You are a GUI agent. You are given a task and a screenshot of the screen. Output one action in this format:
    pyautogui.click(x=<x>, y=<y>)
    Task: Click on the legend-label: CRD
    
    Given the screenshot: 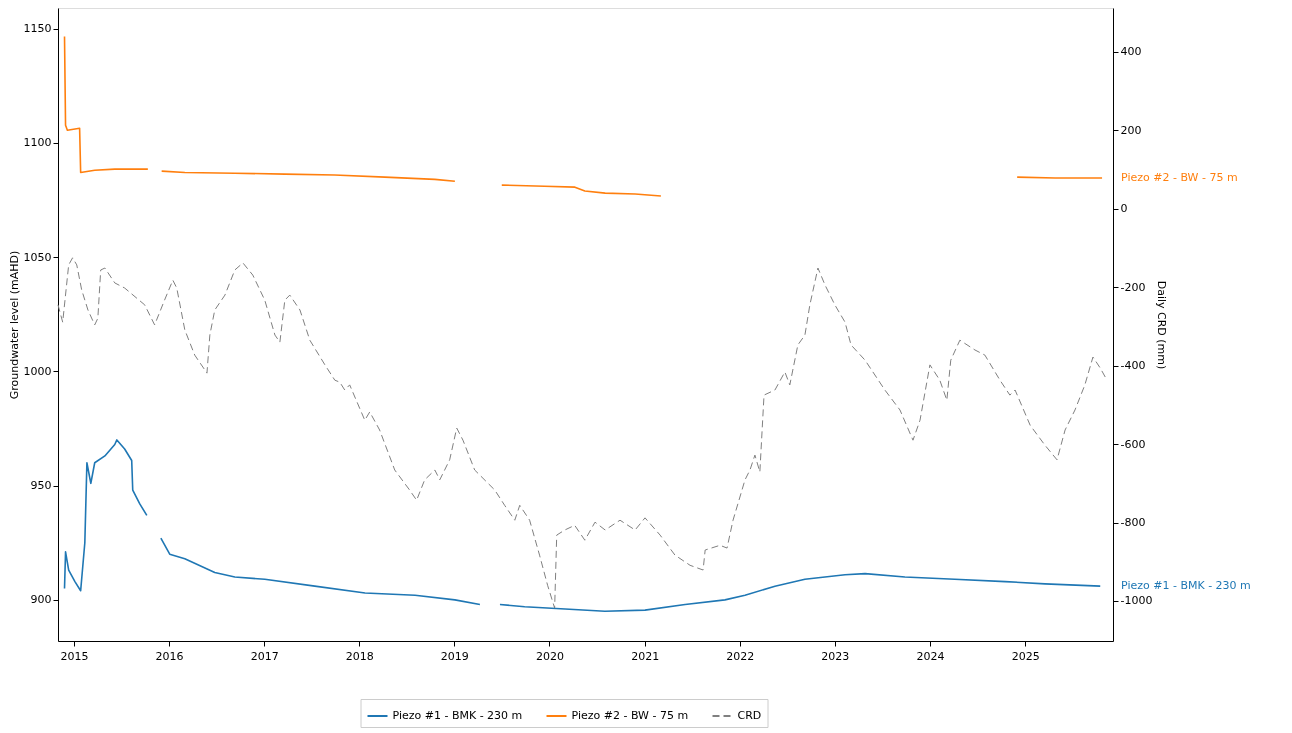 What is the action you would take?
    pyautogui.click(x=749, y=715)
    